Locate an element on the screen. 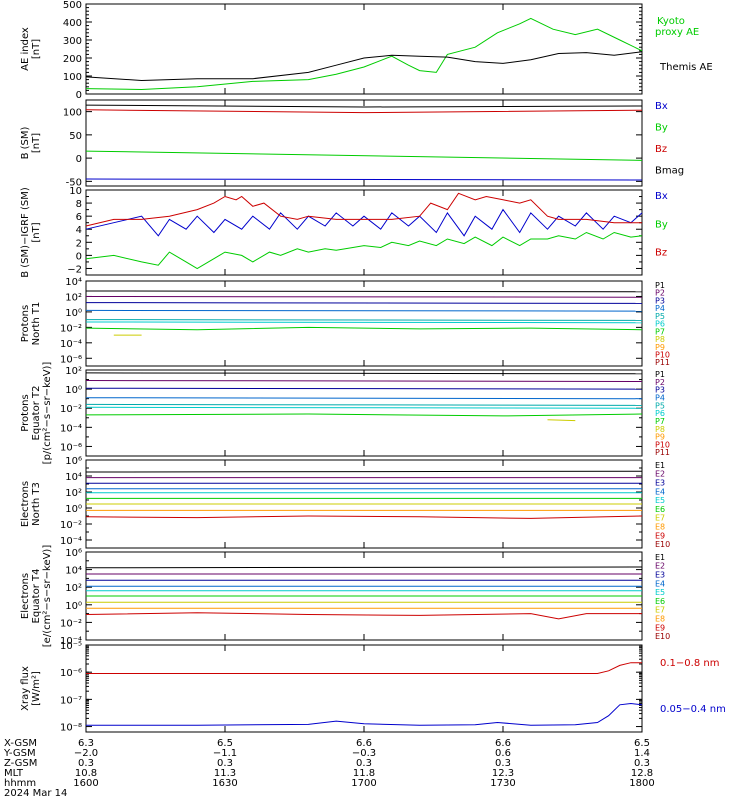 The image size is (750, 800). ephemeris-value: 1600 is located at coordinates (85, 783).